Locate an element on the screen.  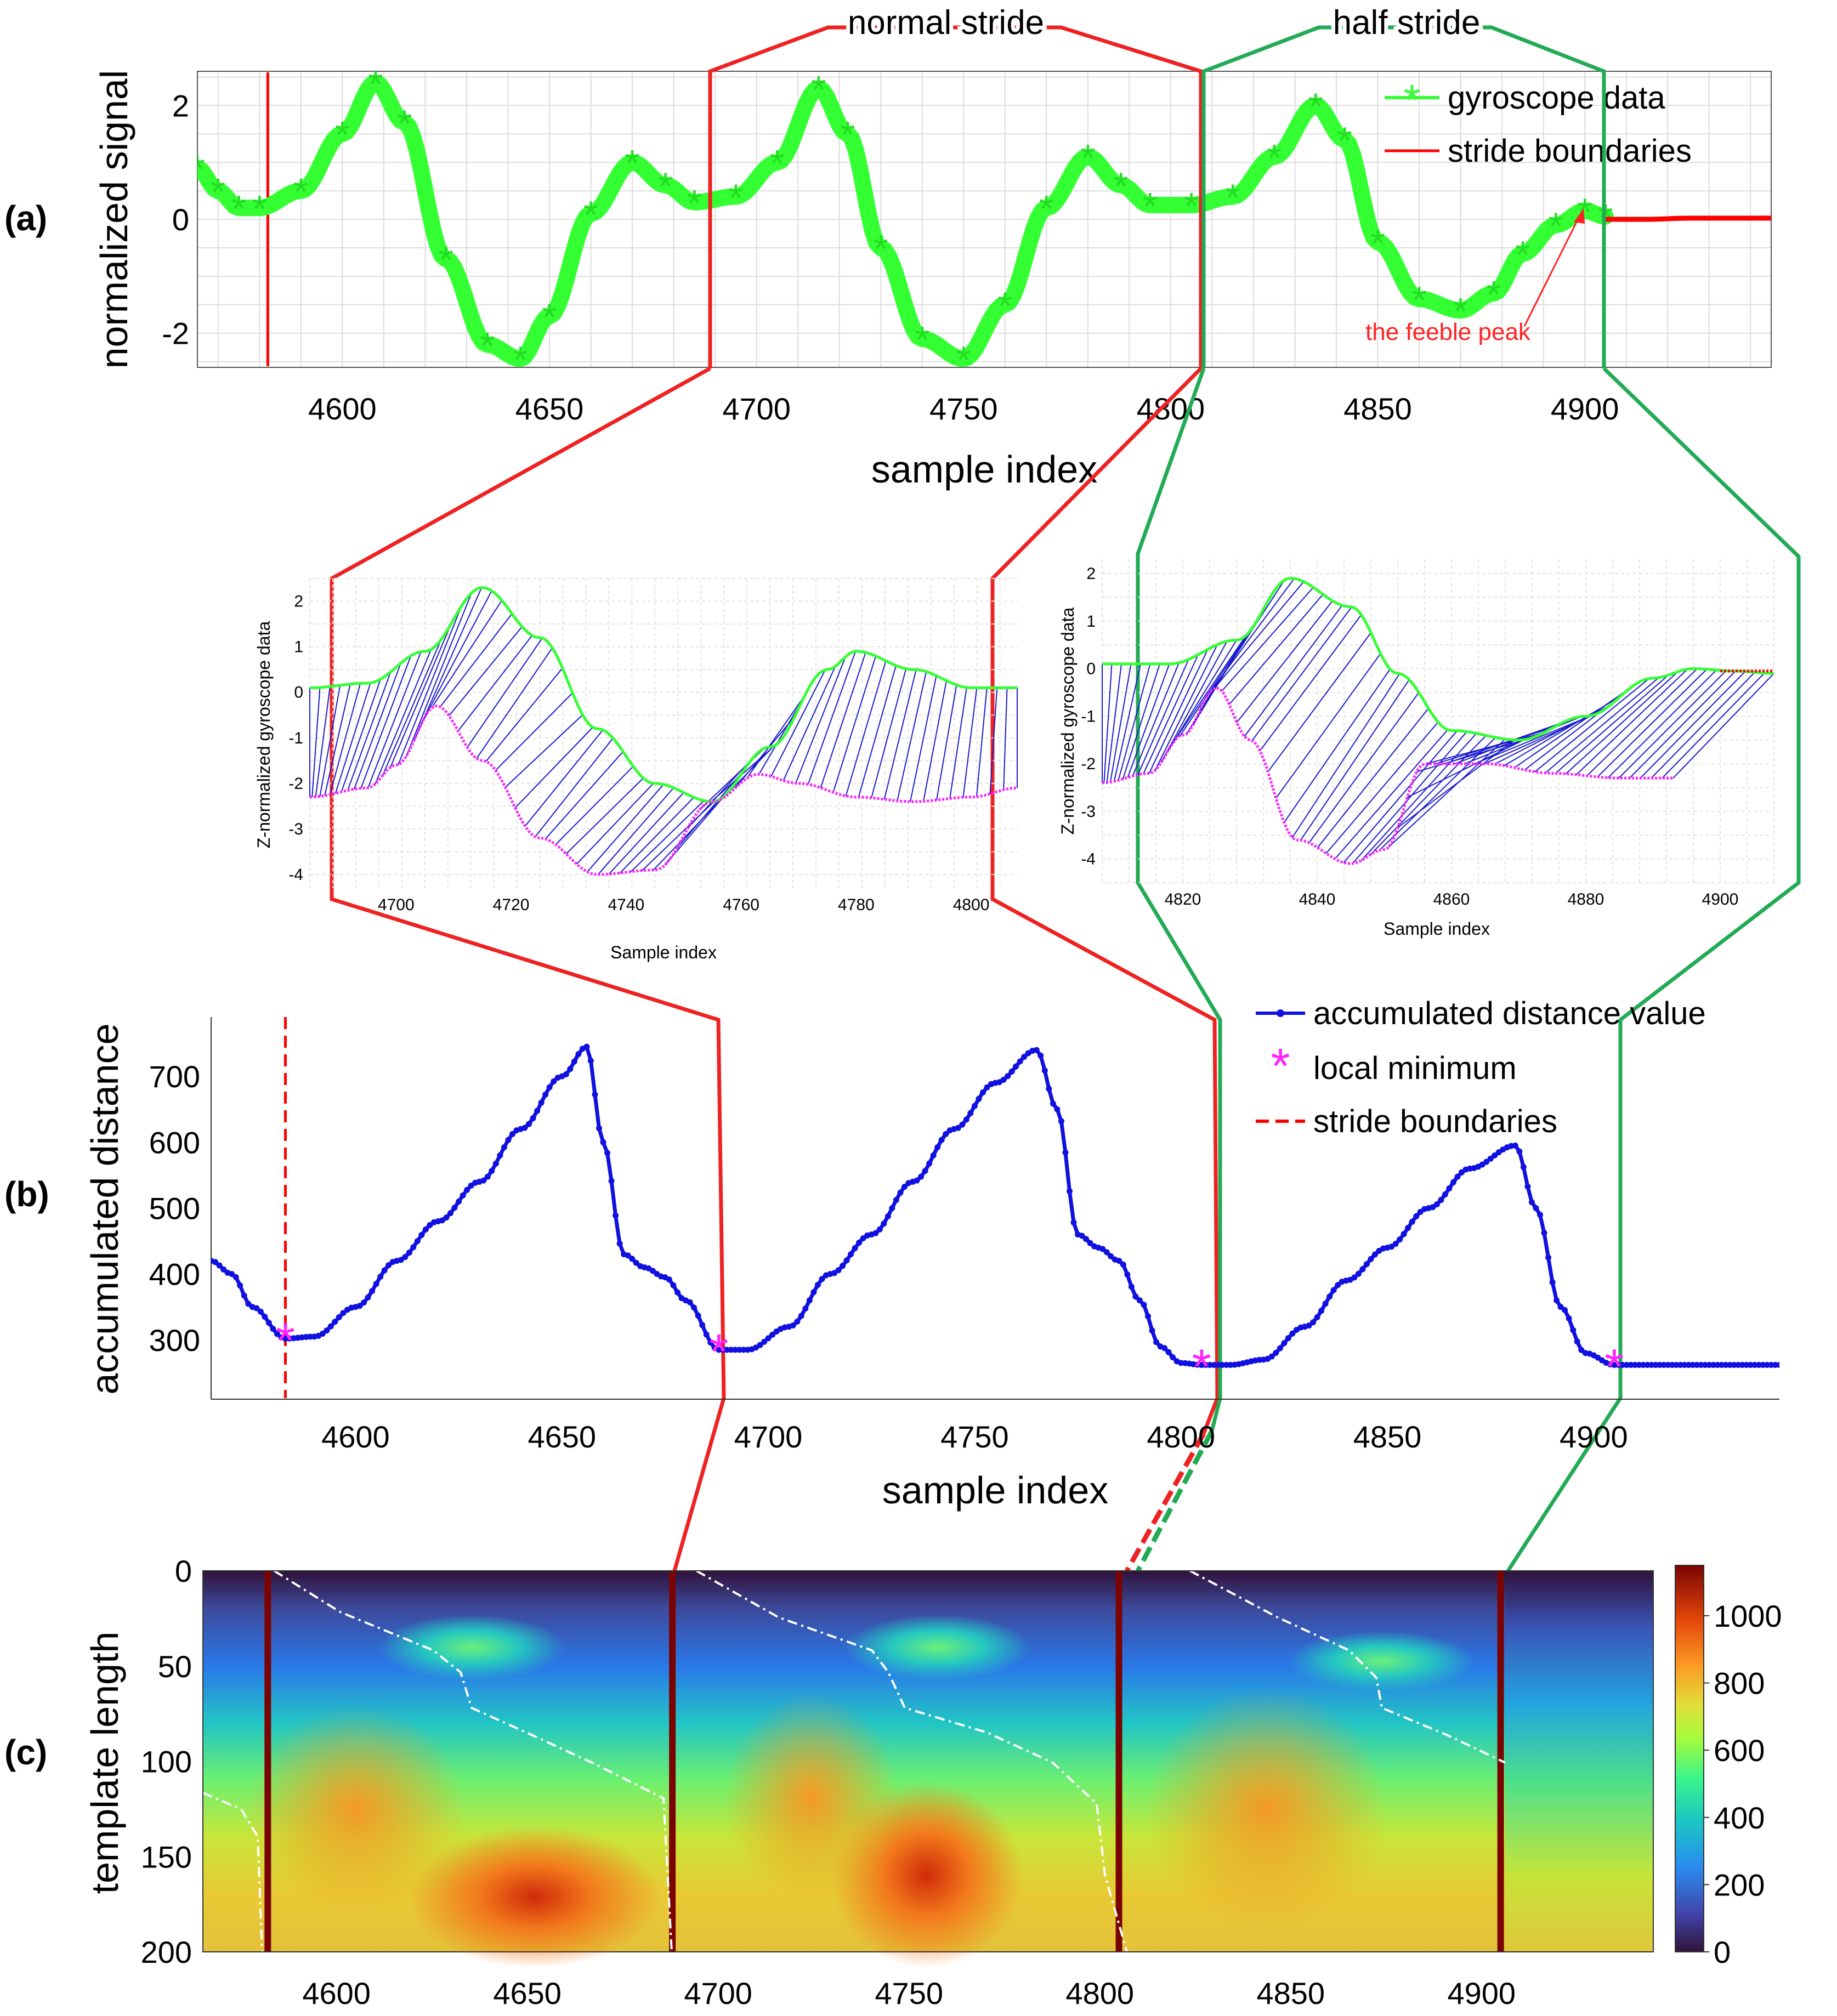
inset-signal-line is located at coordinates (1438, 659).